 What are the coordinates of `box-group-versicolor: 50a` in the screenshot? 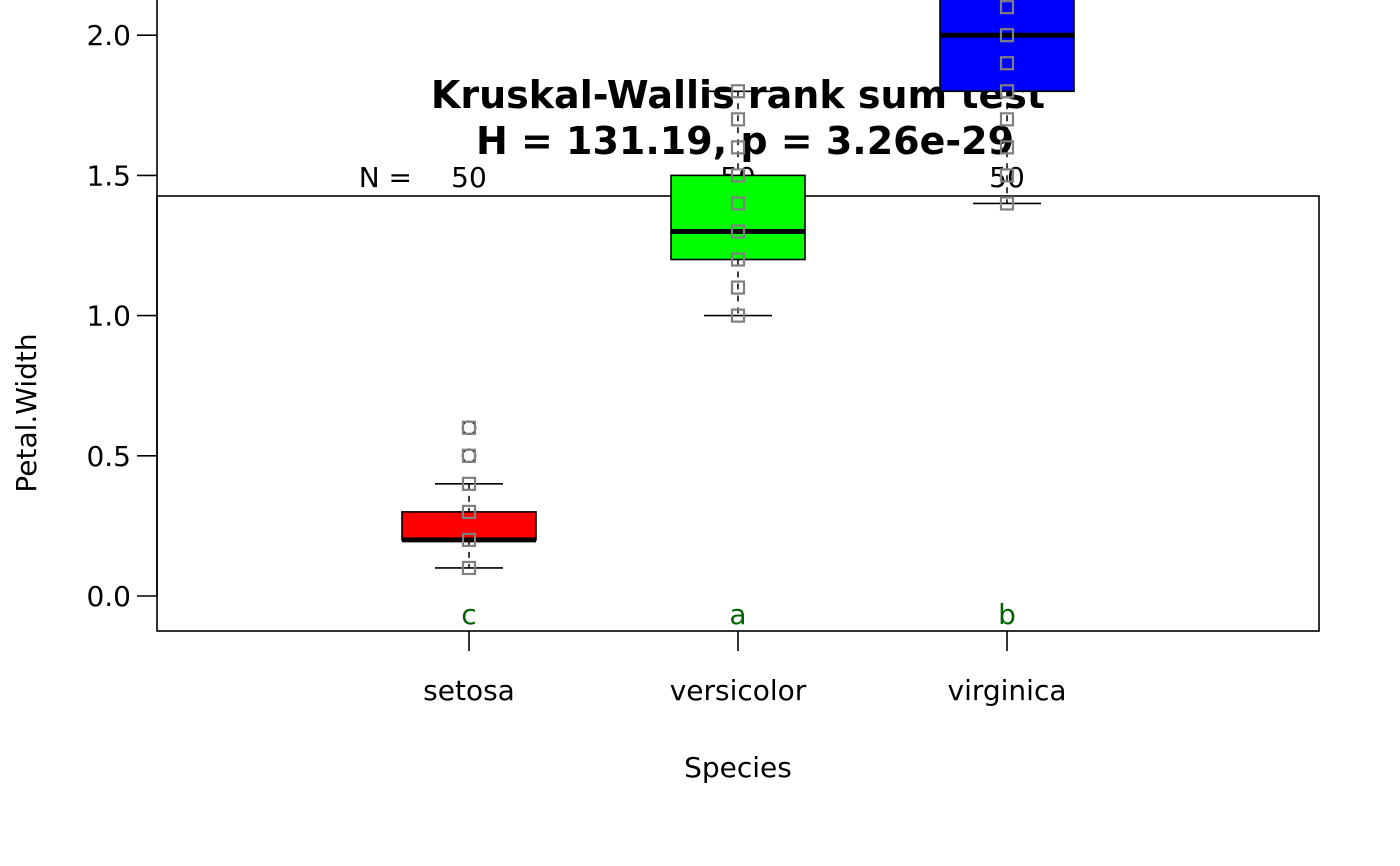 It's located at (738, 358).